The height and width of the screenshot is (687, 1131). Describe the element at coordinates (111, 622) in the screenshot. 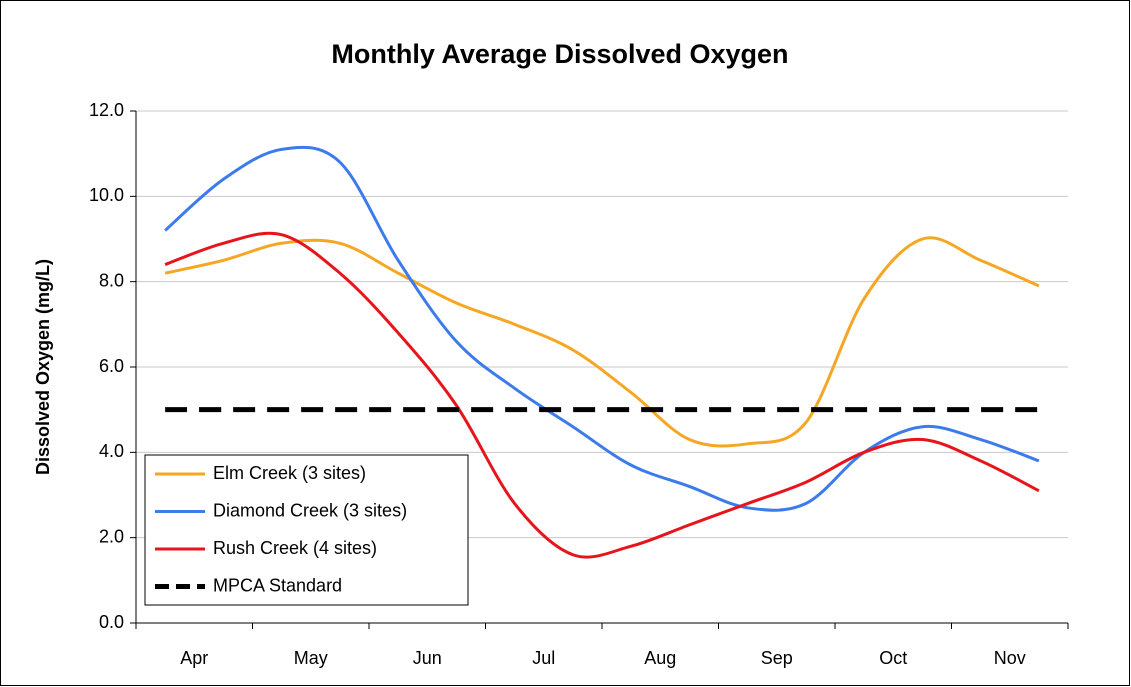

I see `y-tick-label: 0.0` at that location.